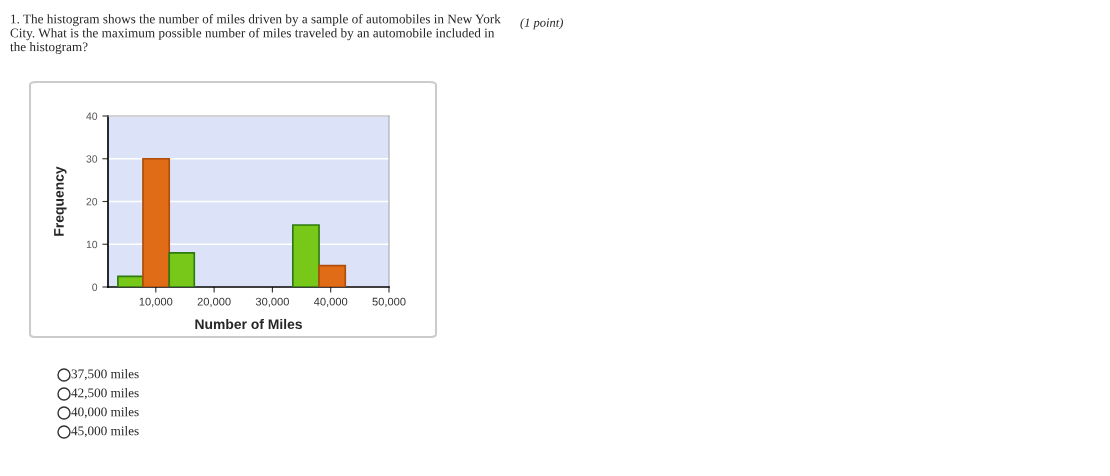 The image size is (1110, 476). Describe the element at coordinates (272, 302) in the screenshot. I see `x-tick-label: 30,000` at that location.